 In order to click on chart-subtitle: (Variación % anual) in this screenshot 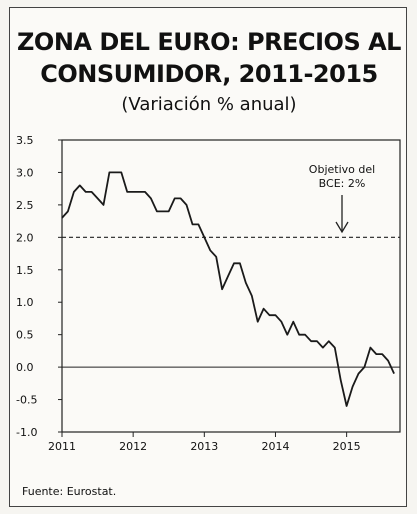, I will do `click(209, 104)`.